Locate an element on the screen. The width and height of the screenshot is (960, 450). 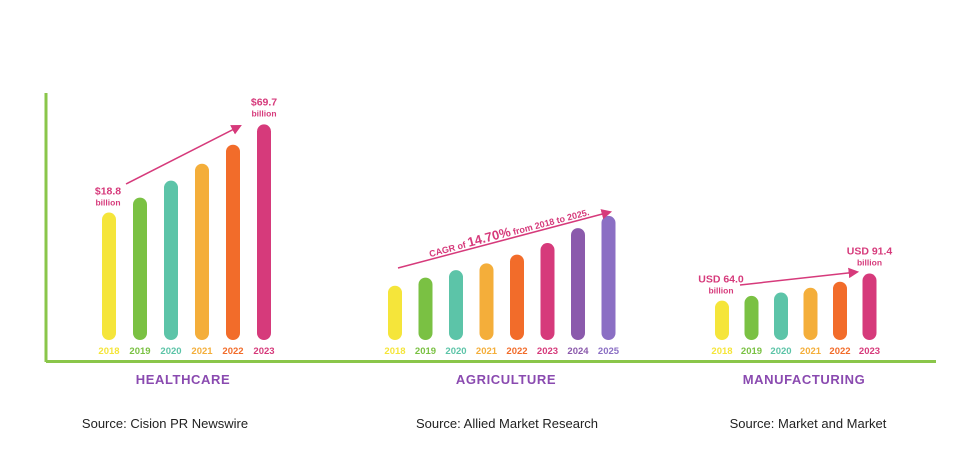
agriculture-tick-2024: 2024 is located at coordinates (578, 351).